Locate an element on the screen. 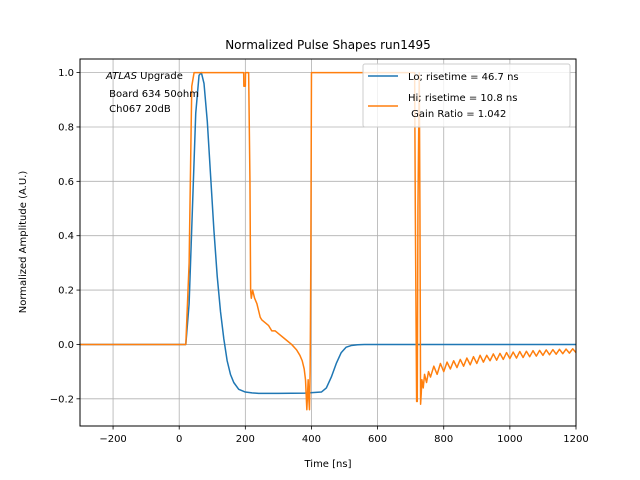 The image size is (640, 480). annotation-line-3: Ch067 20dB is located at coordinates (138, 109).